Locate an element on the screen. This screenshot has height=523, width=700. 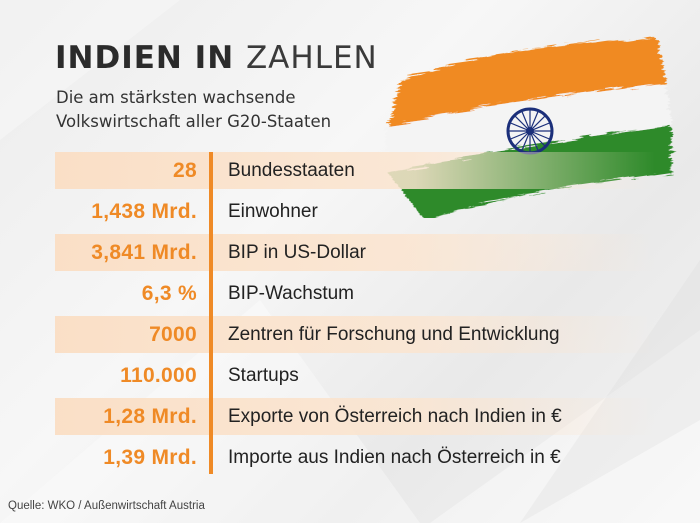
fact-value: 110.000 is located at coordinates (158, 375).